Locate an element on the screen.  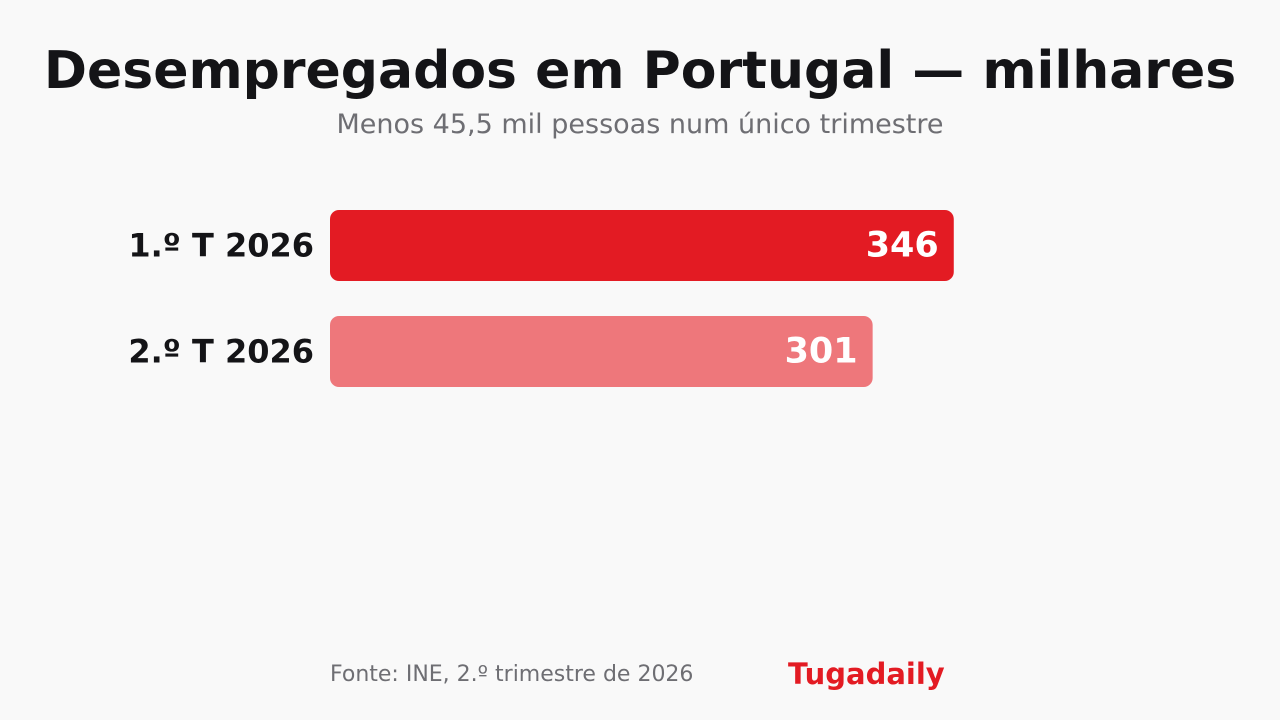
value-label-1: 346 is located at coordinates (902, 246).